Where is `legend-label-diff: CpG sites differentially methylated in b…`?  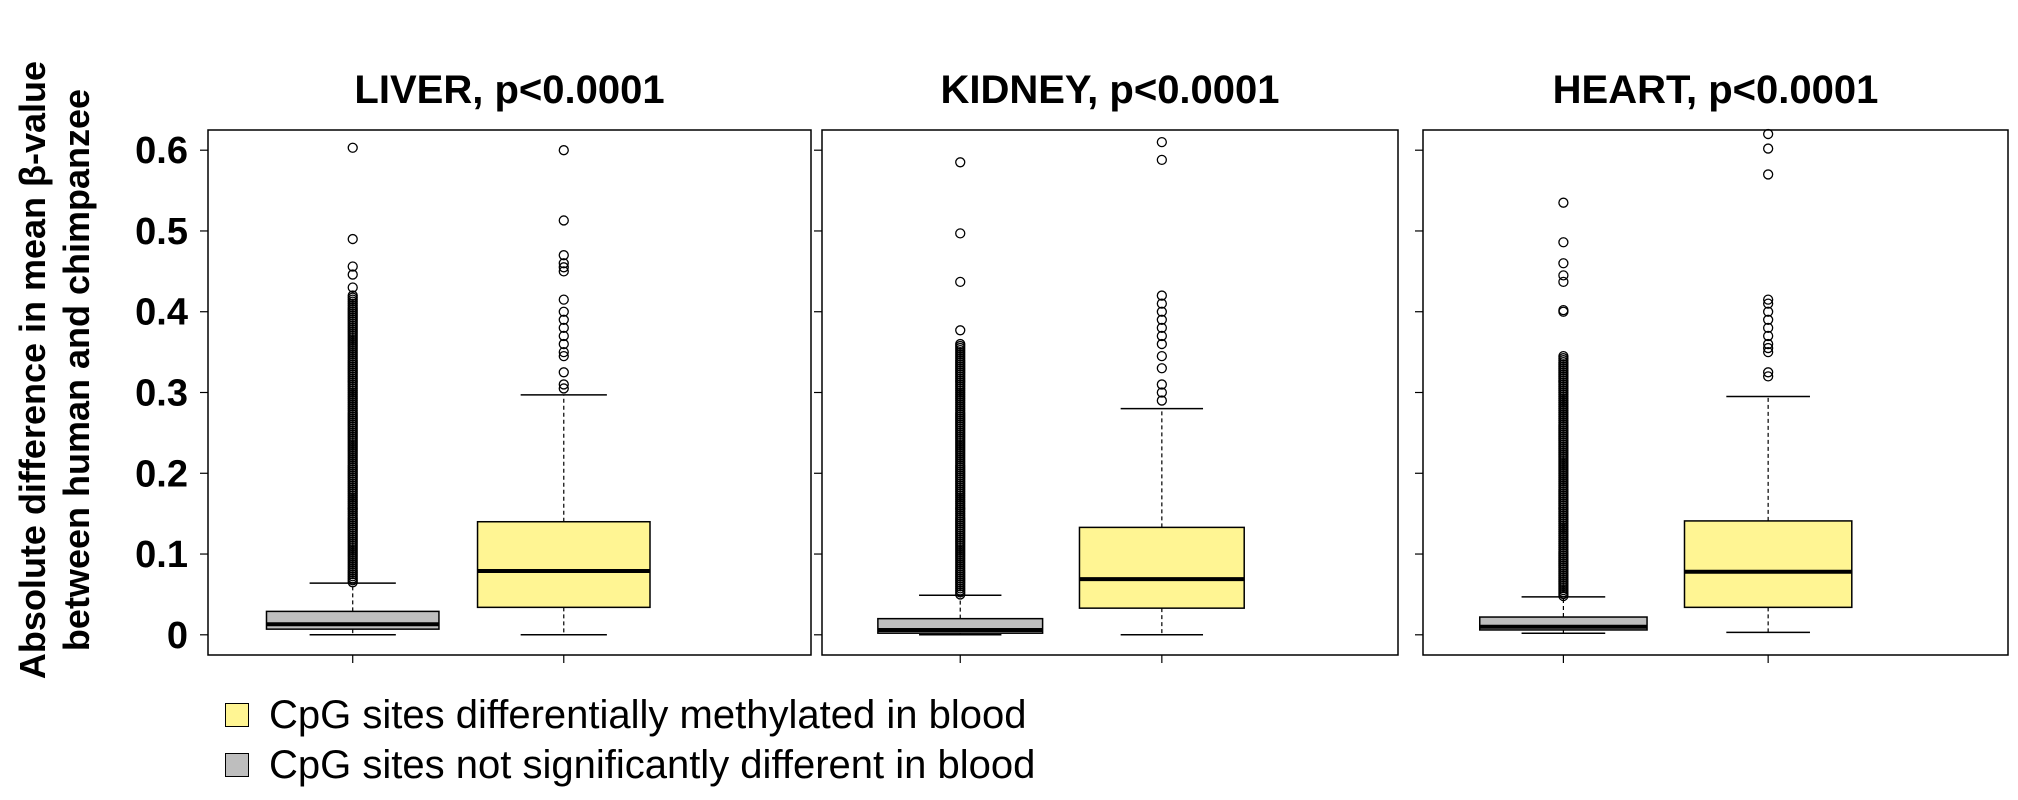 legend-label-diff: CpG sites differentially methylated in b… is located at coordinates (648, 714).